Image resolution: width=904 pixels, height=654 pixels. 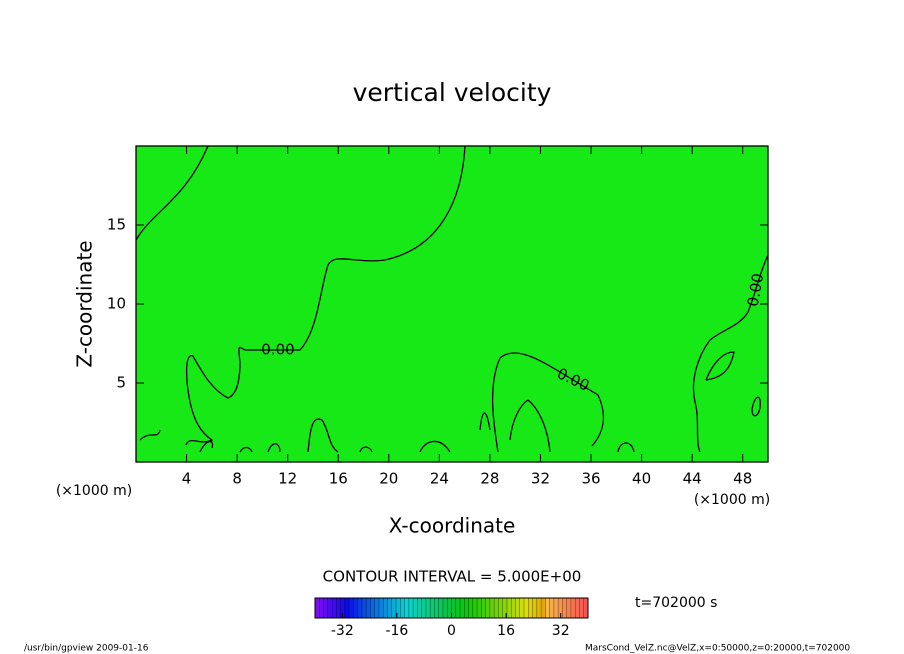 I want to click on colorbar-tick-label: 16, so click(x=506, y=631).